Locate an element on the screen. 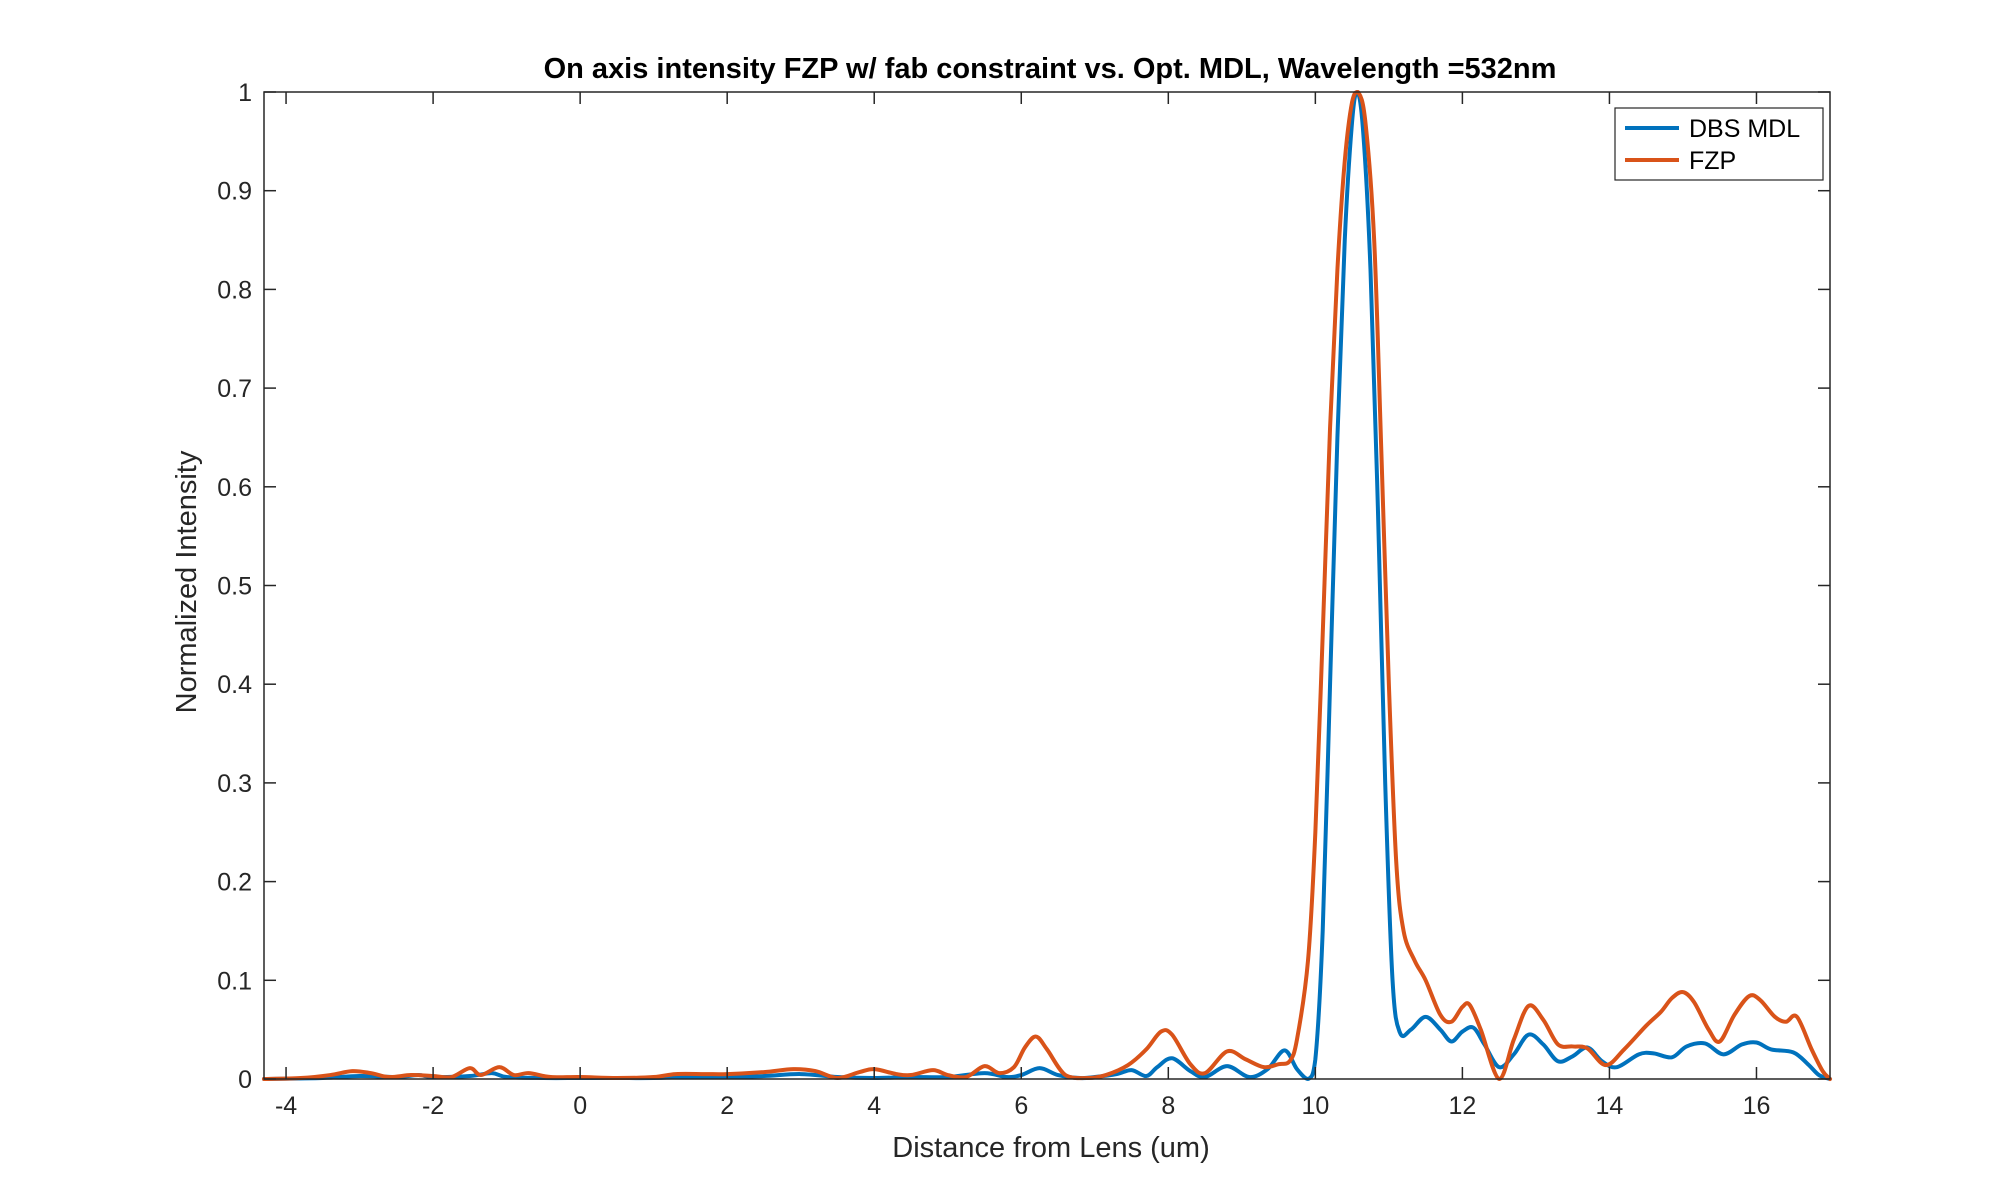 The image size is (2000, 1200). y-tick-label: 0.1 is located at coordinates (234, 981).